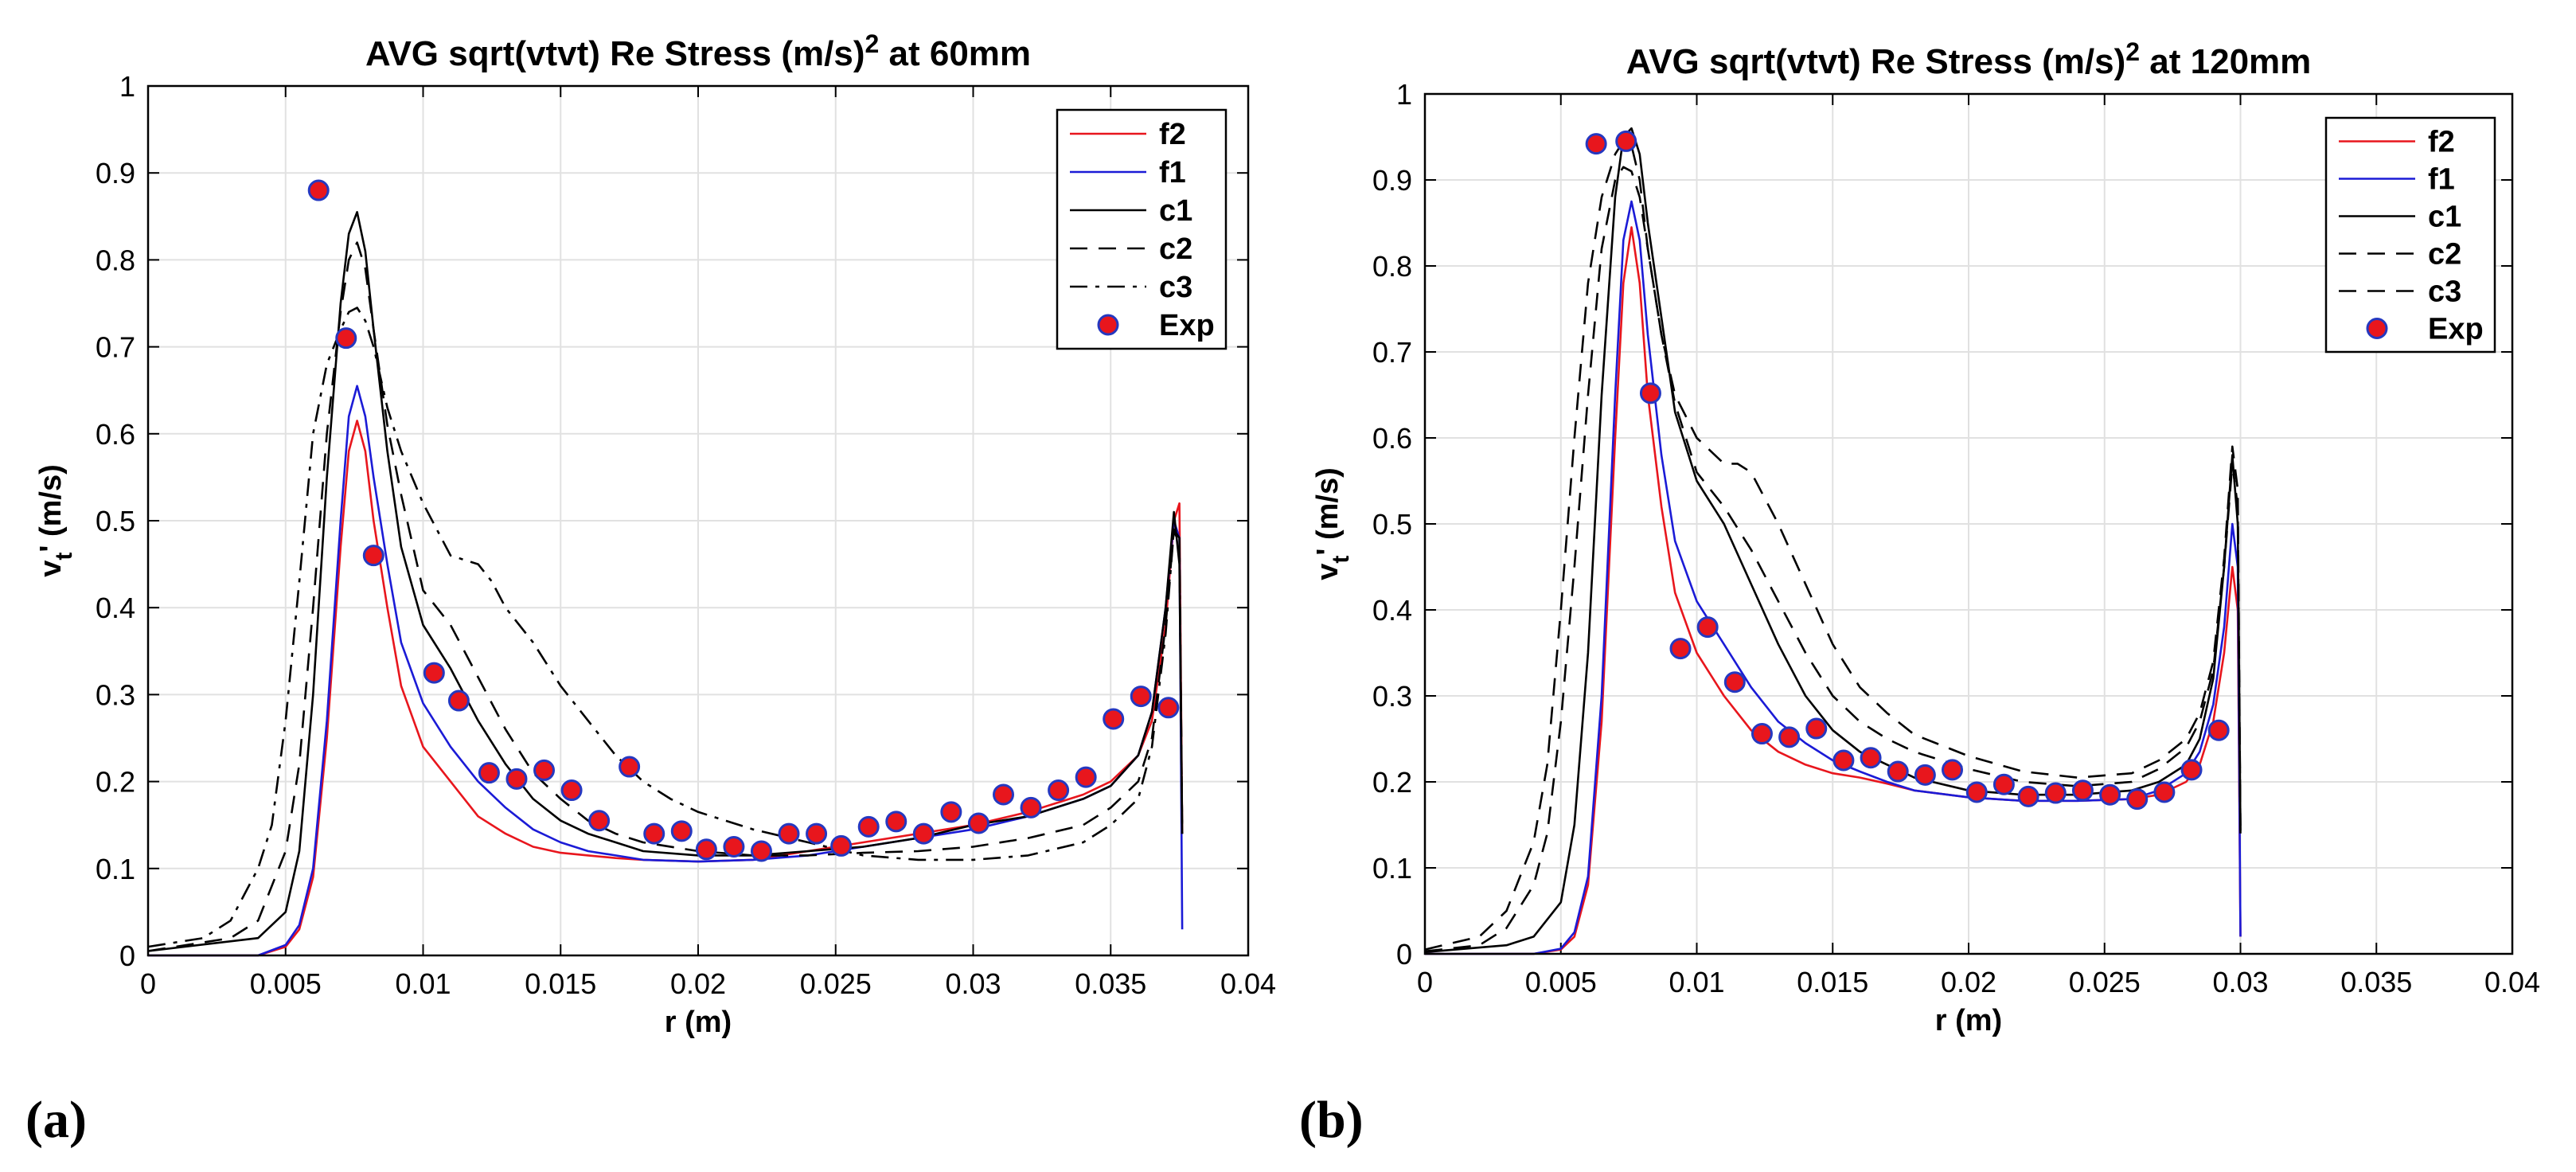 Image resolution: width=2576 pixels, height=1172 pixels. What do you see at coordinates (2444, 292) in the screenshot?
I see `panel-b-legend-label-c3: c3` at bounding box center [2444, 292].